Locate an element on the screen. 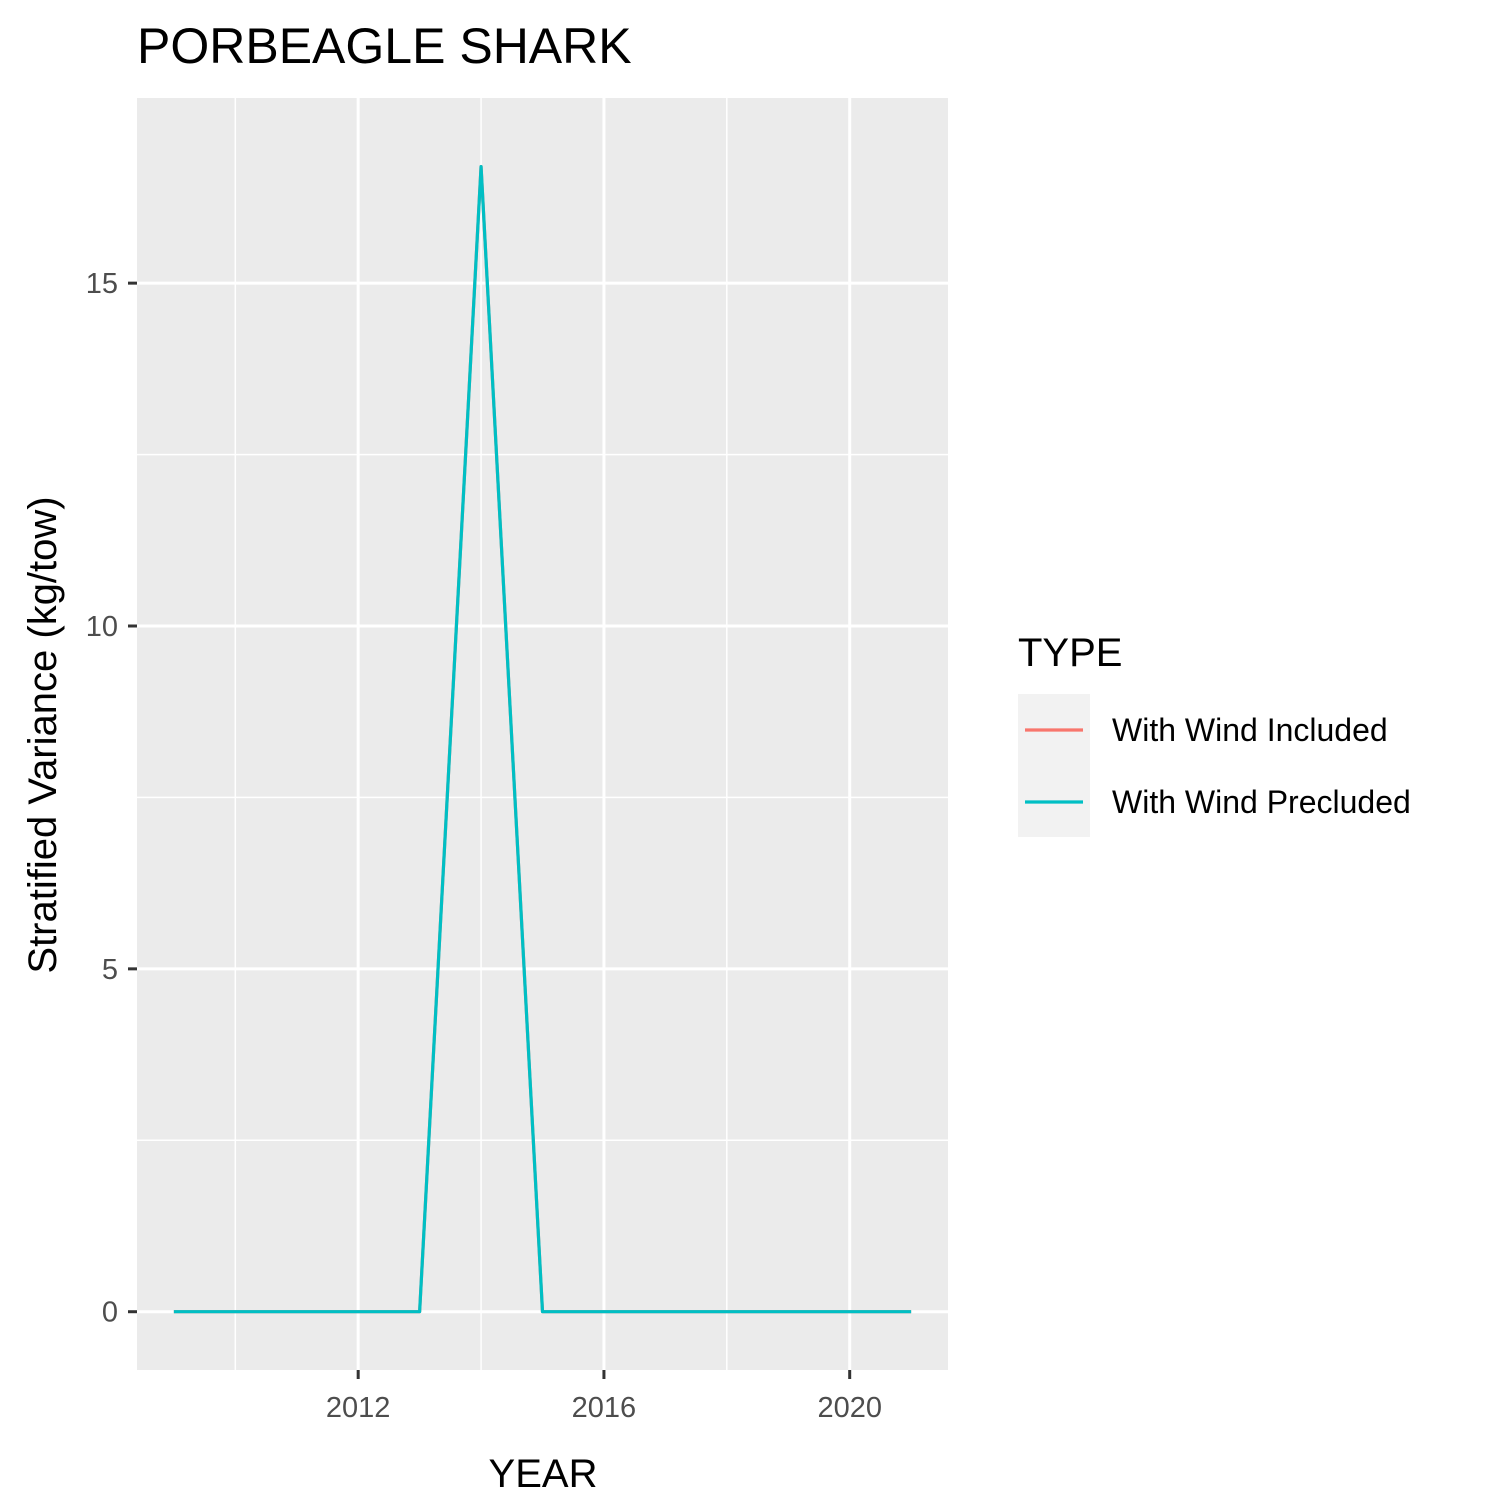 Image resolution: width=1500 pixels, height=1500 pixels. legend-title: TYPE is located at coordinates (1070, 653).